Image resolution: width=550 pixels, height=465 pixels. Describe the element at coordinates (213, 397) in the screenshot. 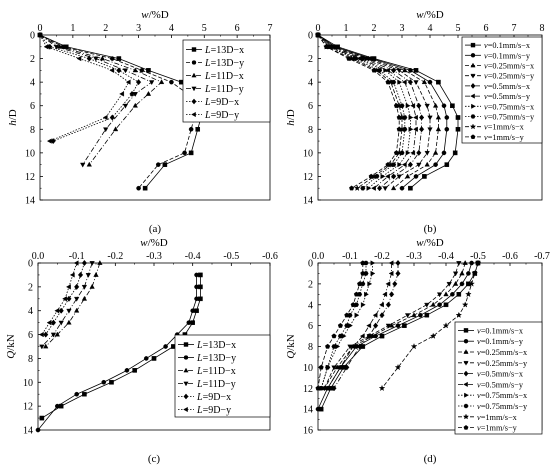

I see `legend-label: L=9D−x` at that location.